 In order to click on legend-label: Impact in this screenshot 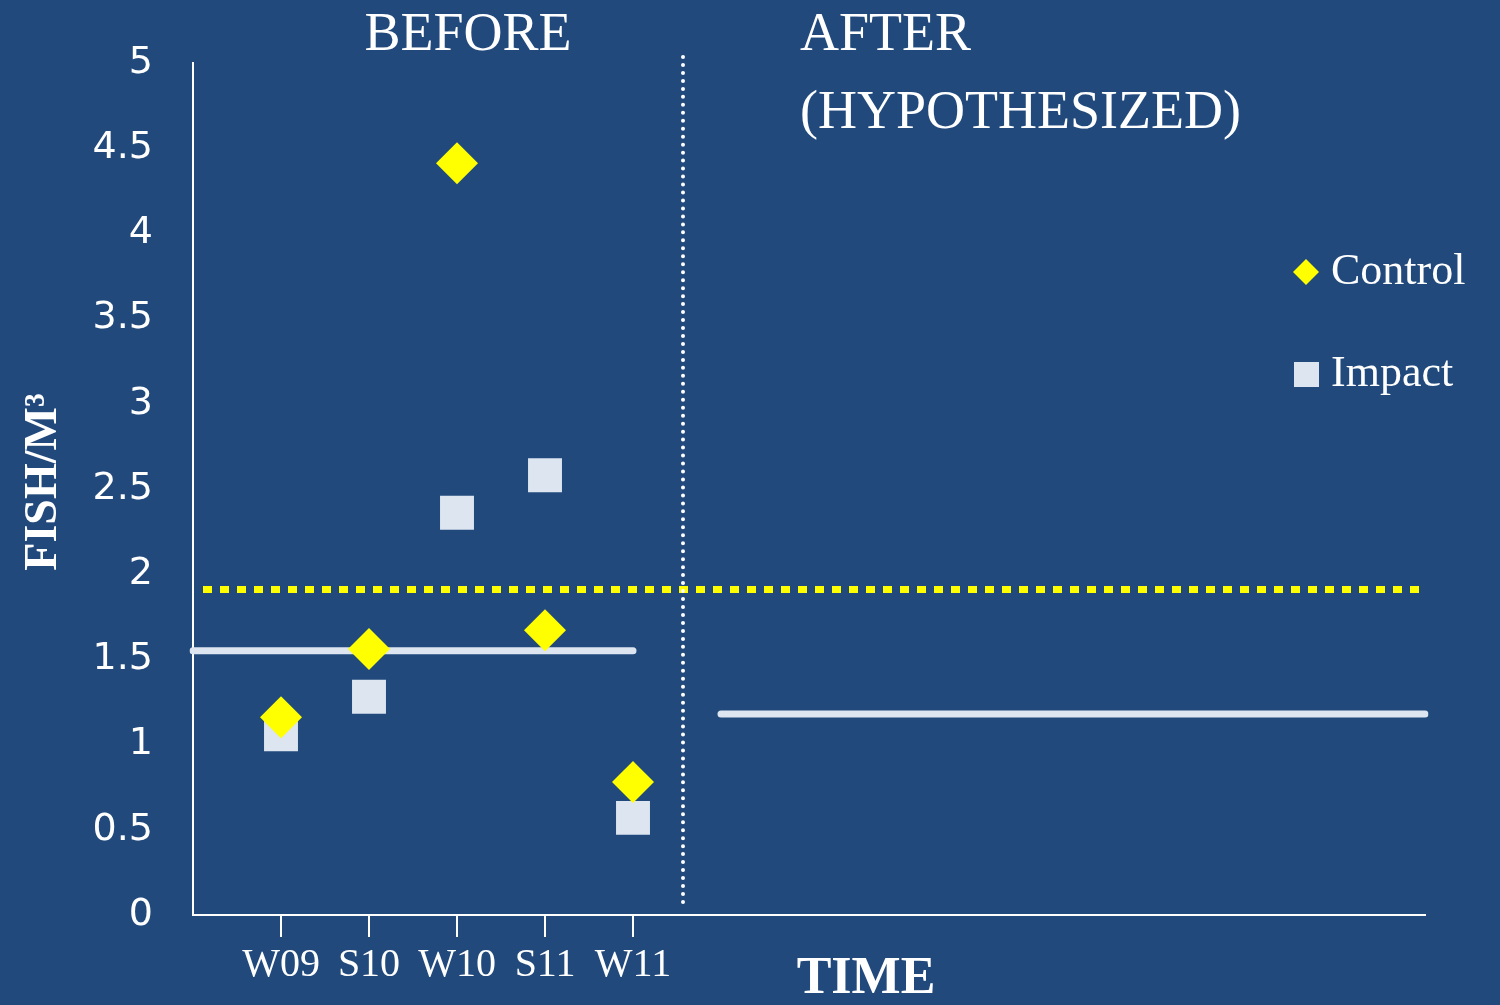, I will do `click(1392, 371)`.